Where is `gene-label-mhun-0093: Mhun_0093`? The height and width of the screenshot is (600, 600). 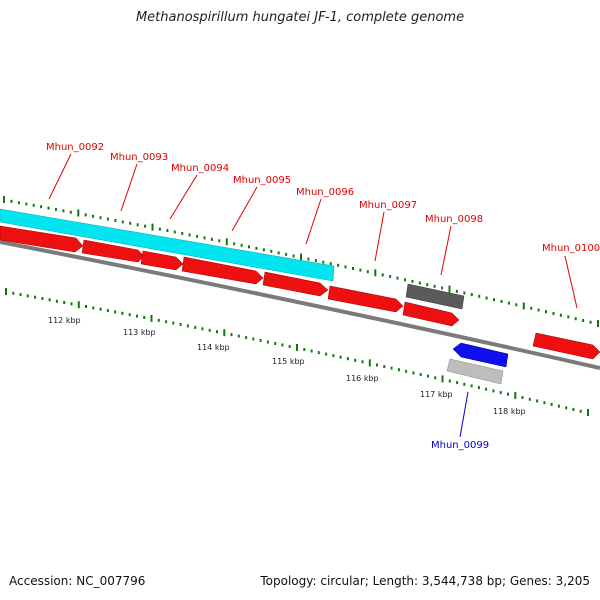 gene-label-mhun-0093: Mhun_0093 is located at coordinates (139, 157).